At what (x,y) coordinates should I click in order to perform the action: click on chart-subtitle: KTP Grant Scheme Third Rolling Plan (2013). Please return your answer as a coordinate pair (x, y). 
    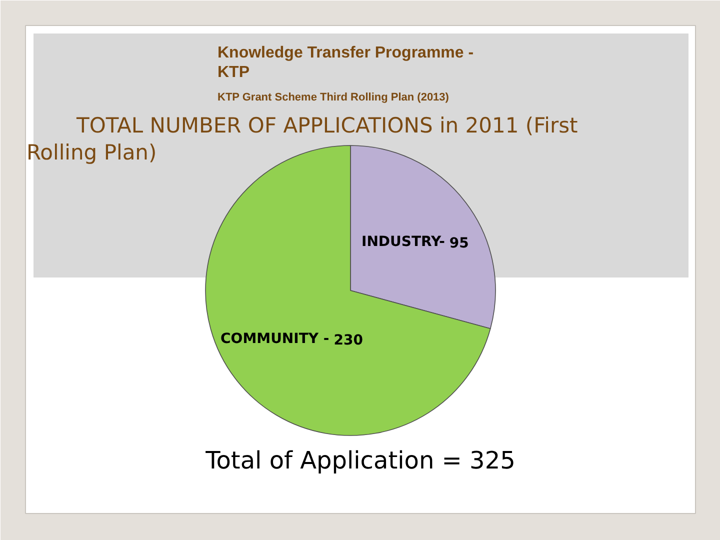
    Looking at the image, I should click on (334, 98).